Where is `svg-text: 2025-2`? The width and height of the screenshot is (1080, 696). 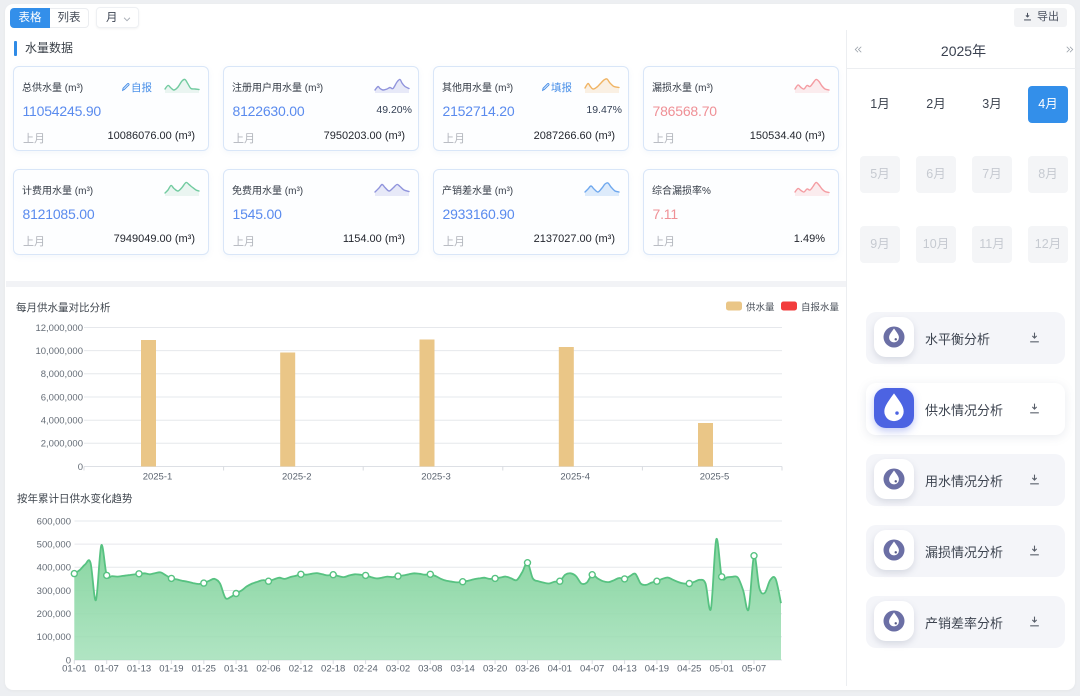
svg-text: 2025-2 is located at coordinates (297, 477).